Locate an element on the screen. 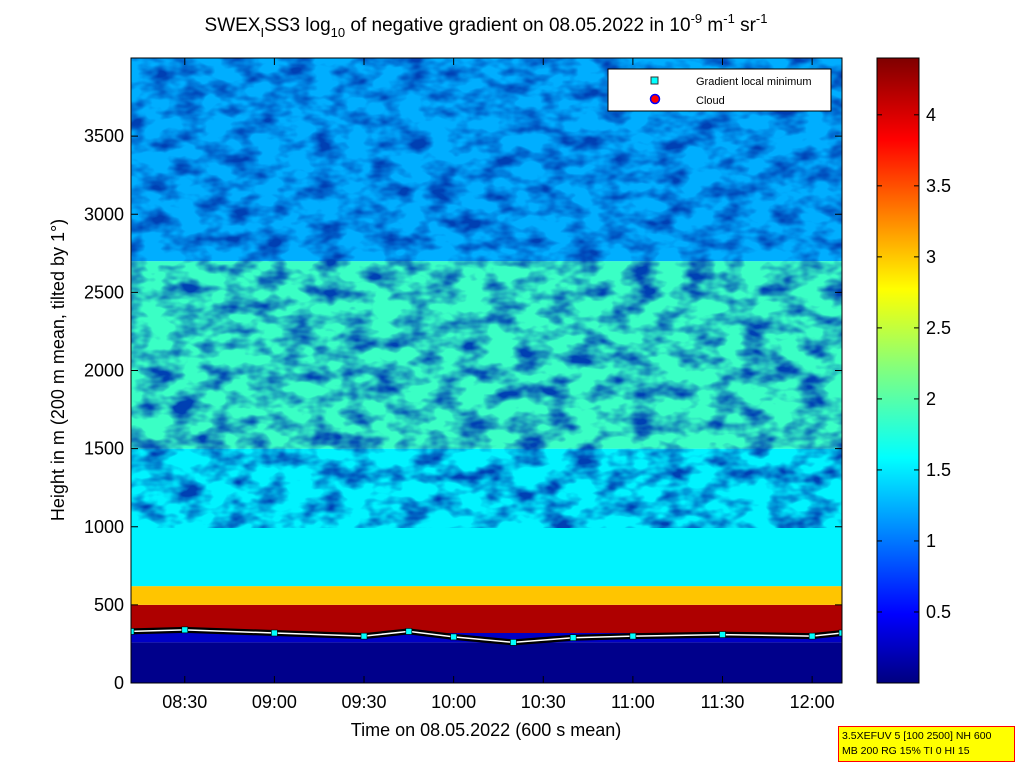 This screenshot has width=1023, height=767. y-axis-label: Height in m (200 m mean, tilted by 1°) is located at coordinates (58, 370).